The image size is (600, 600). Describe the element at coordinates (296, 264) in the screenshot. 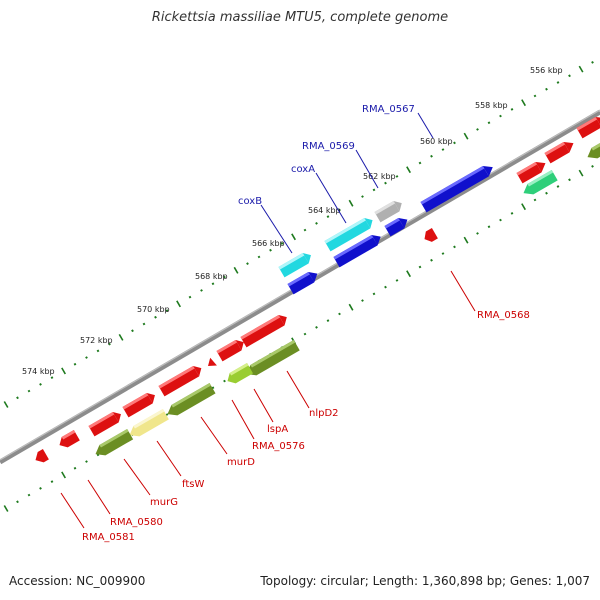

I see `gene-coxb` at that location.